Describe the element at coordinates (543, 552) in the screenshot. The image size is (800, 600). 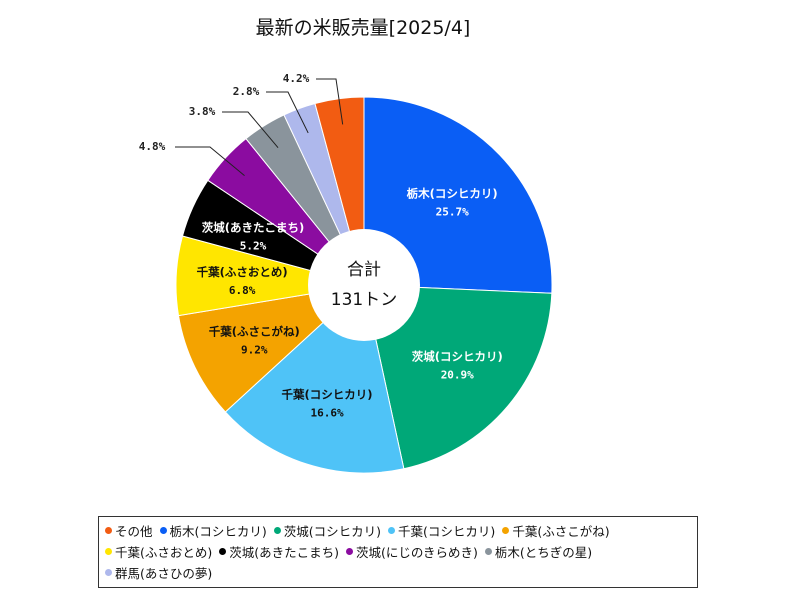
I see `legend-label: 栃木(とちぎの星)` at that location.